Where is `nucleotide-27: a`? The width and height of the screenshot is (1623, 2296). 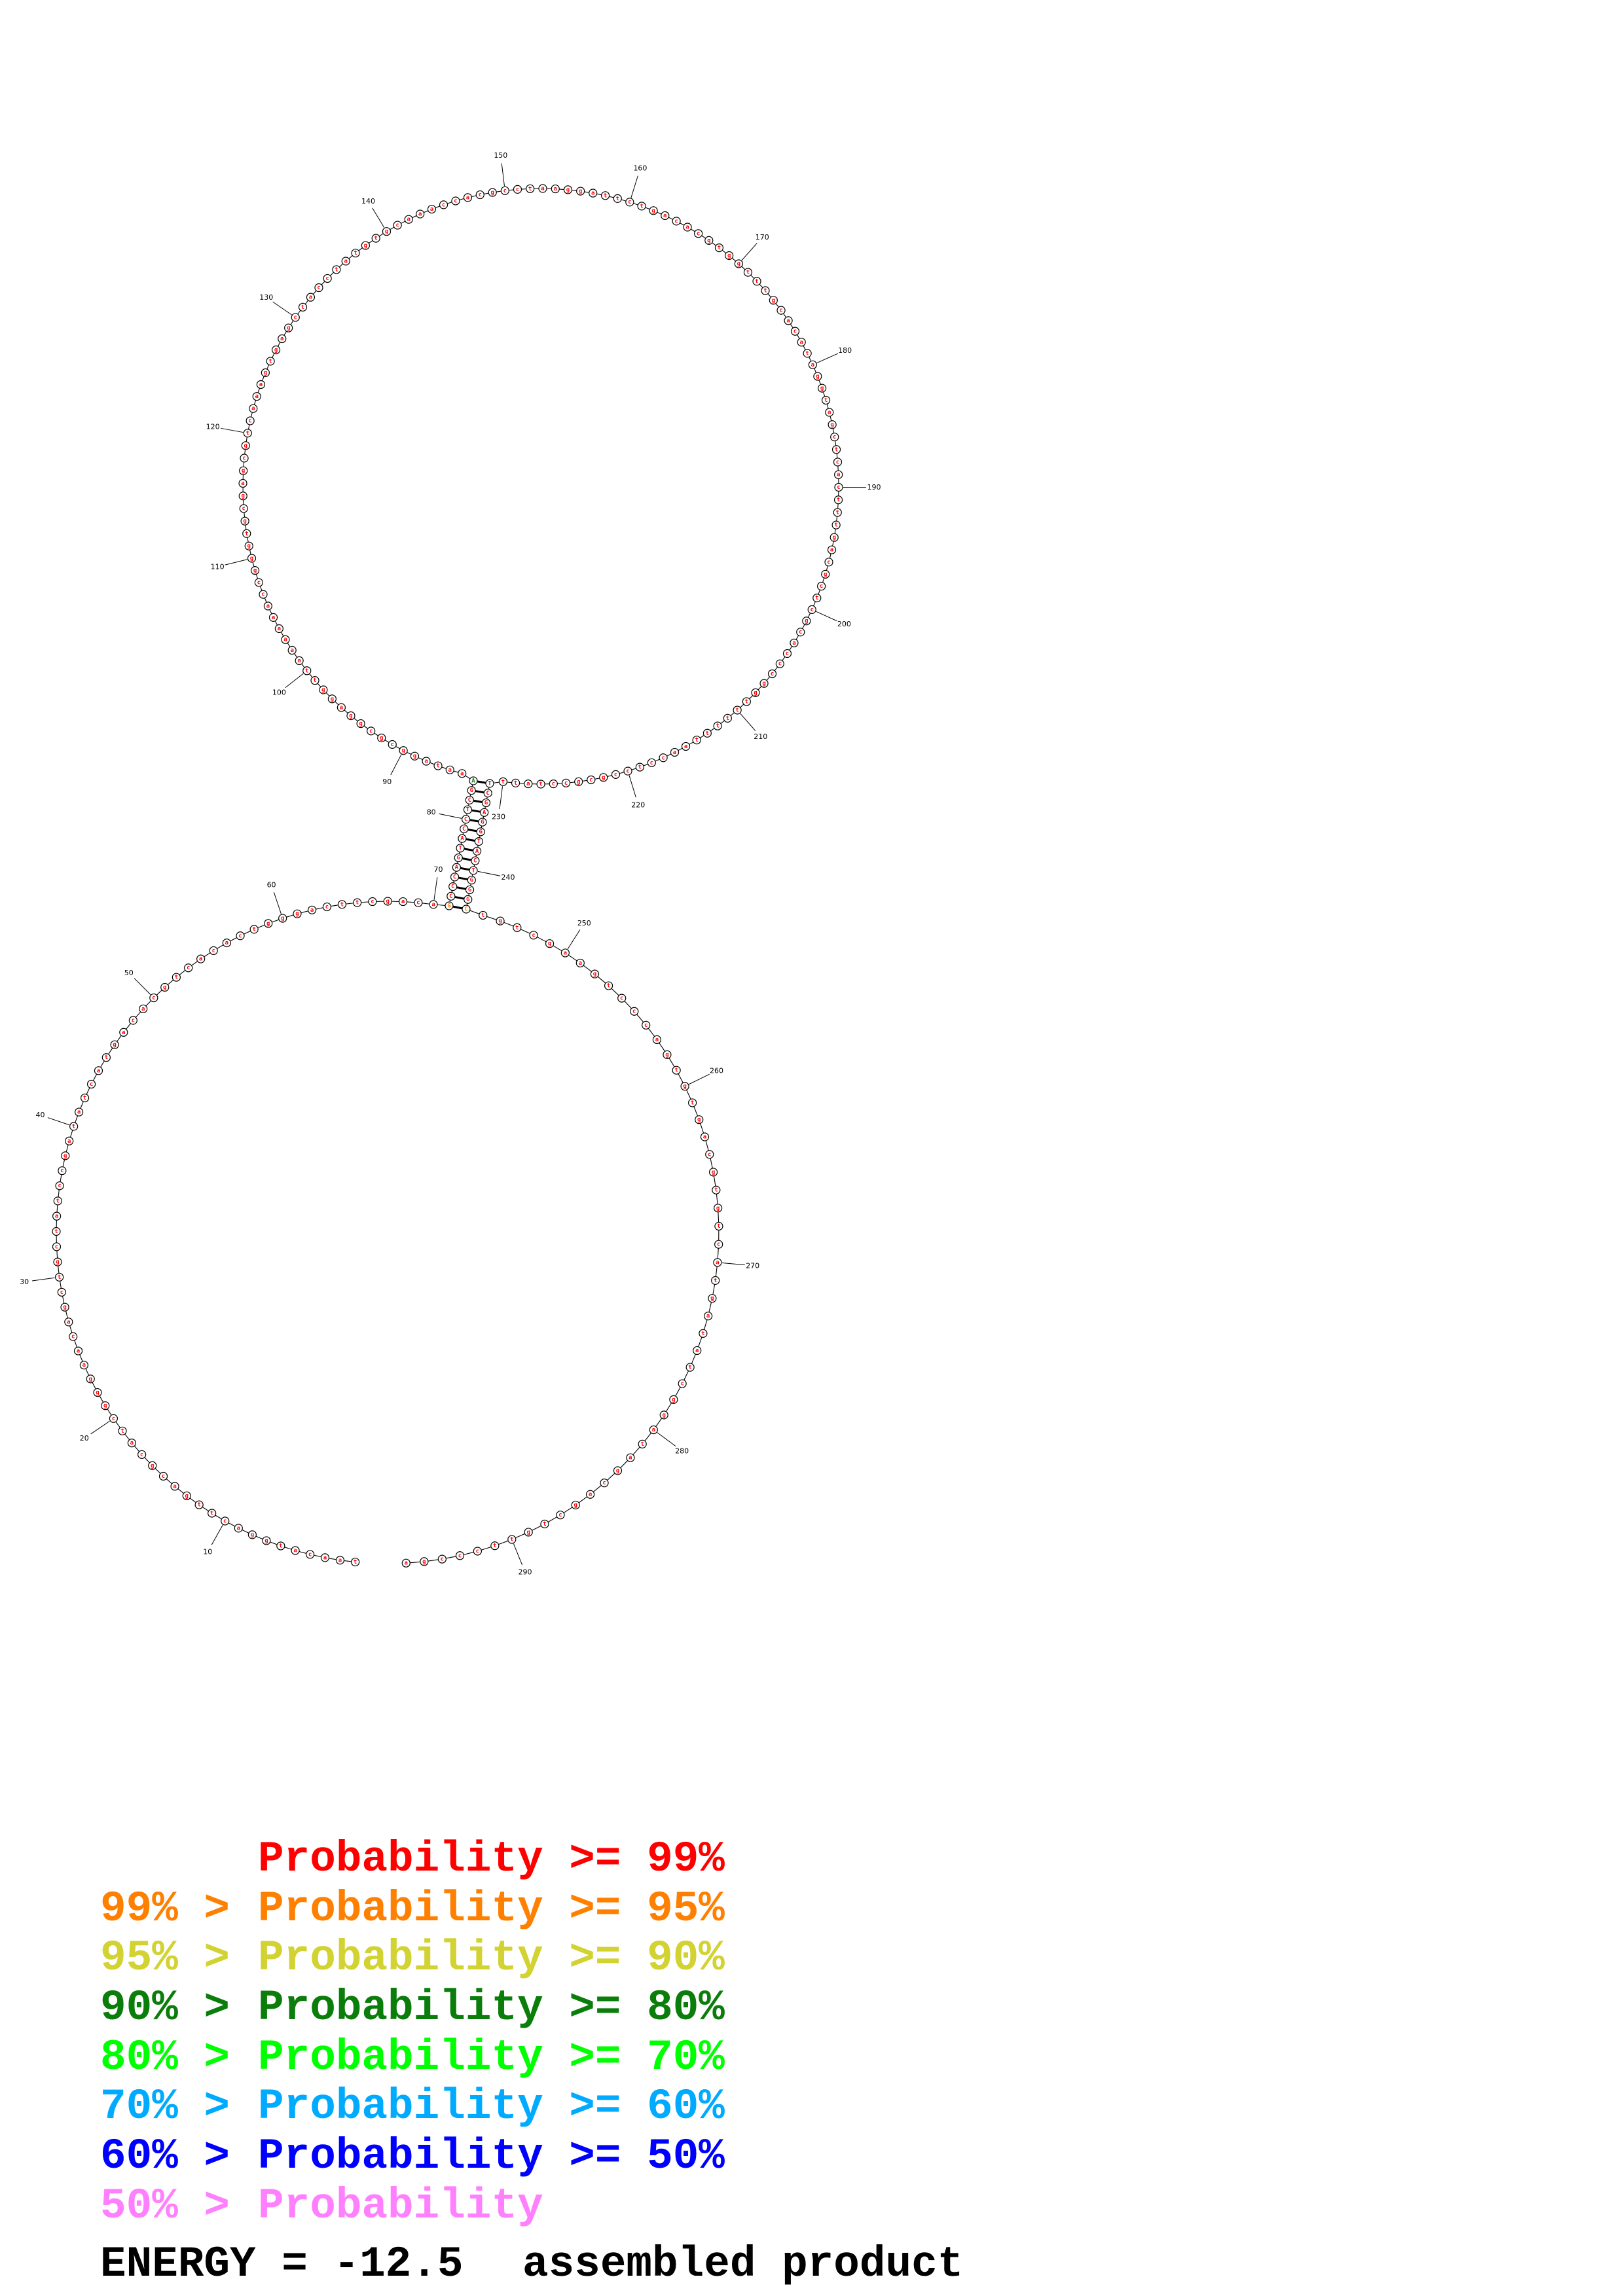 nucleotide-27: a is located at coordinates (68, 1322).